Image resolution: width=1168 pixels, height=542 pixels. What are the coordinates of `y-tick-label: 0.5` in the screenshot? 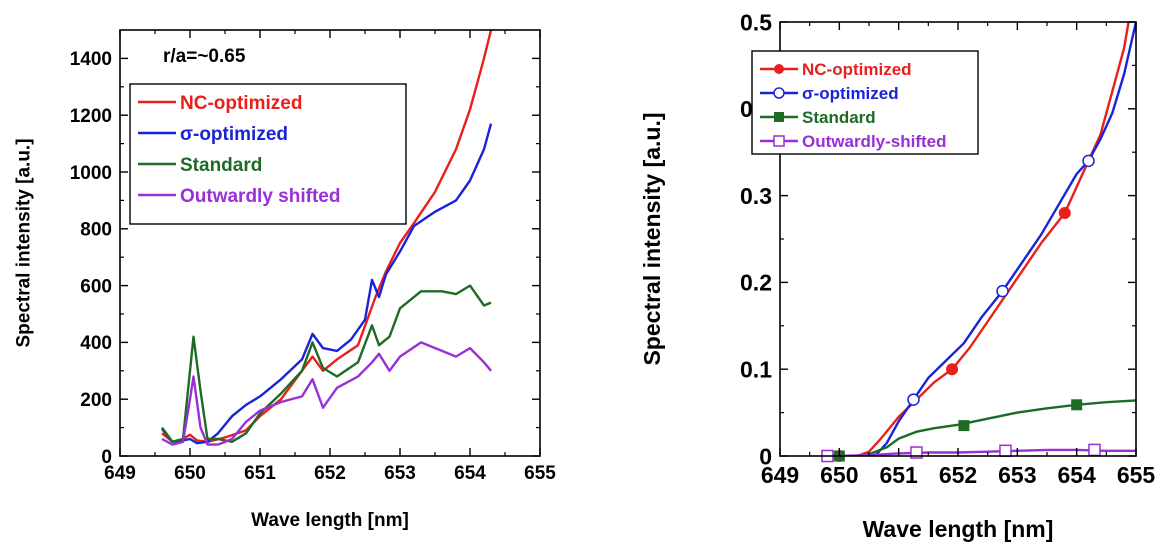 It's located at (756, 22).